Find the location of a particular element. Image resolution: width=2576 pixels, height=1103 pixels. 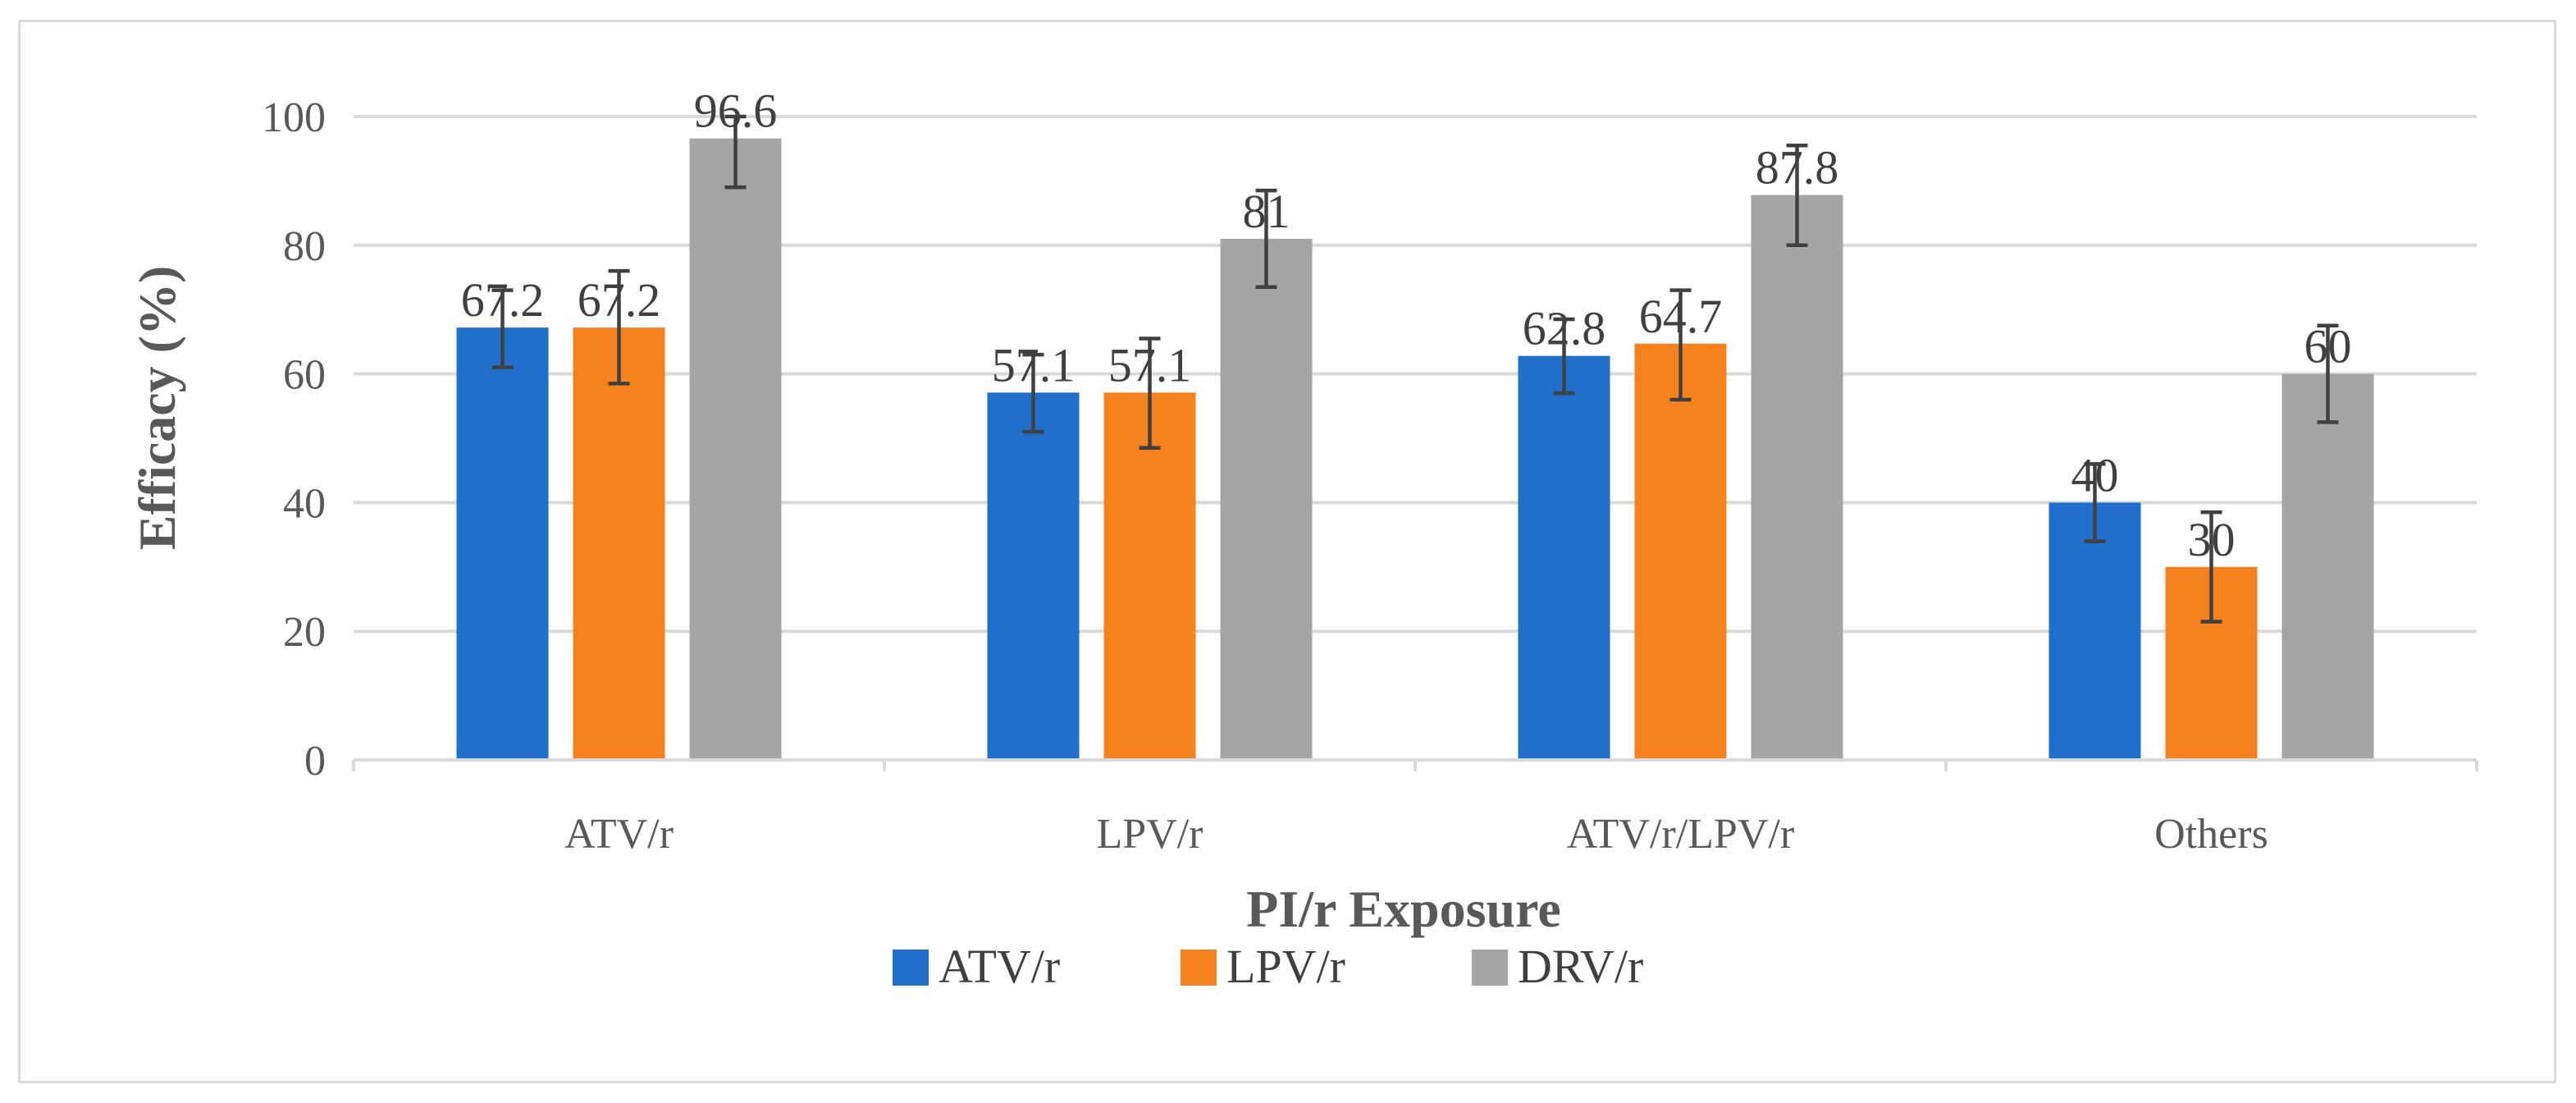

legend: ATV/r LPV/r DRV/r is located at coordinates (1268, 966).